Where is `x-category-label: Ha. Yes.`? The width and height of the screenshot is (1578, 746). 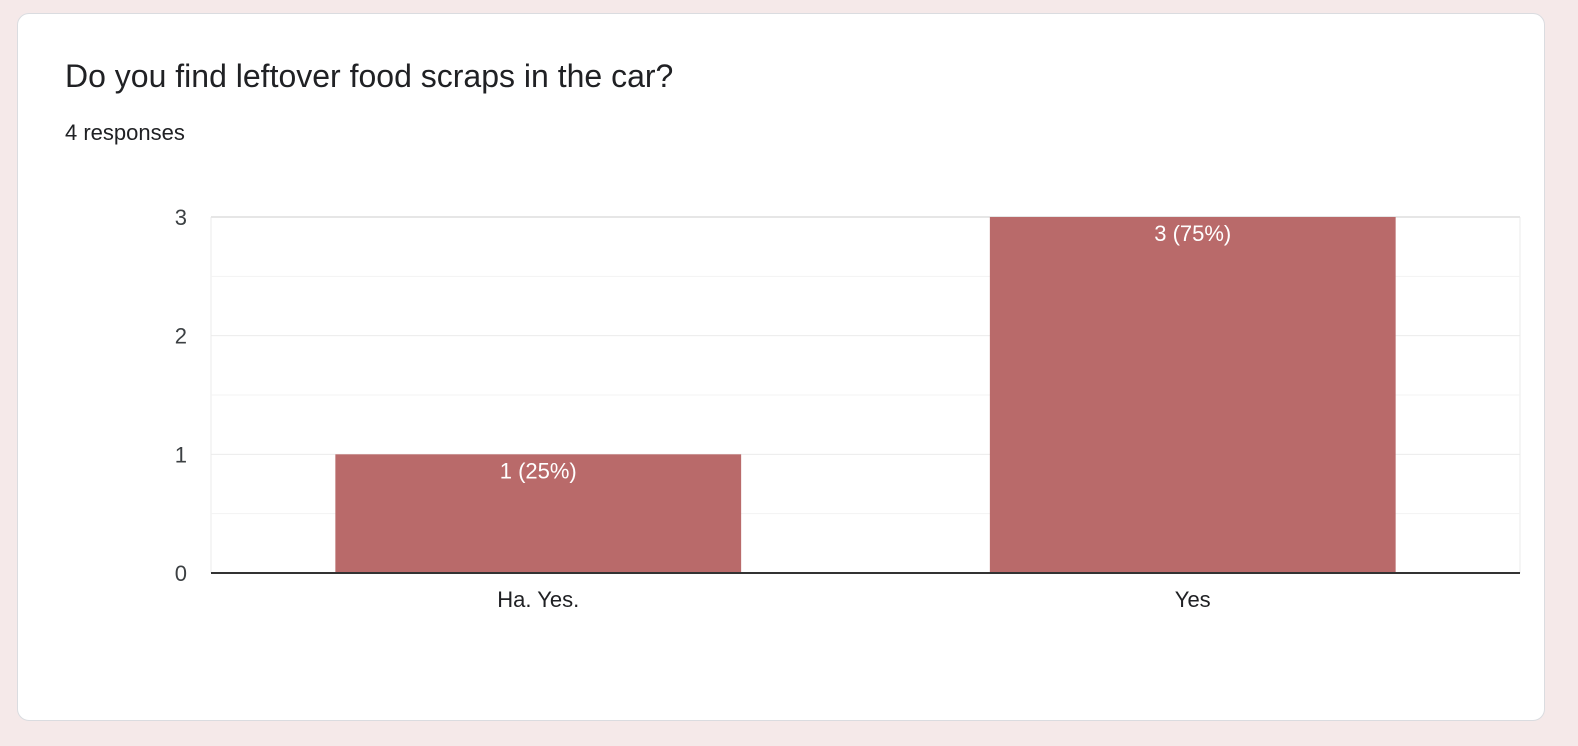 x-category-label: Ha. Yes. is located at coordinates (538, 599).